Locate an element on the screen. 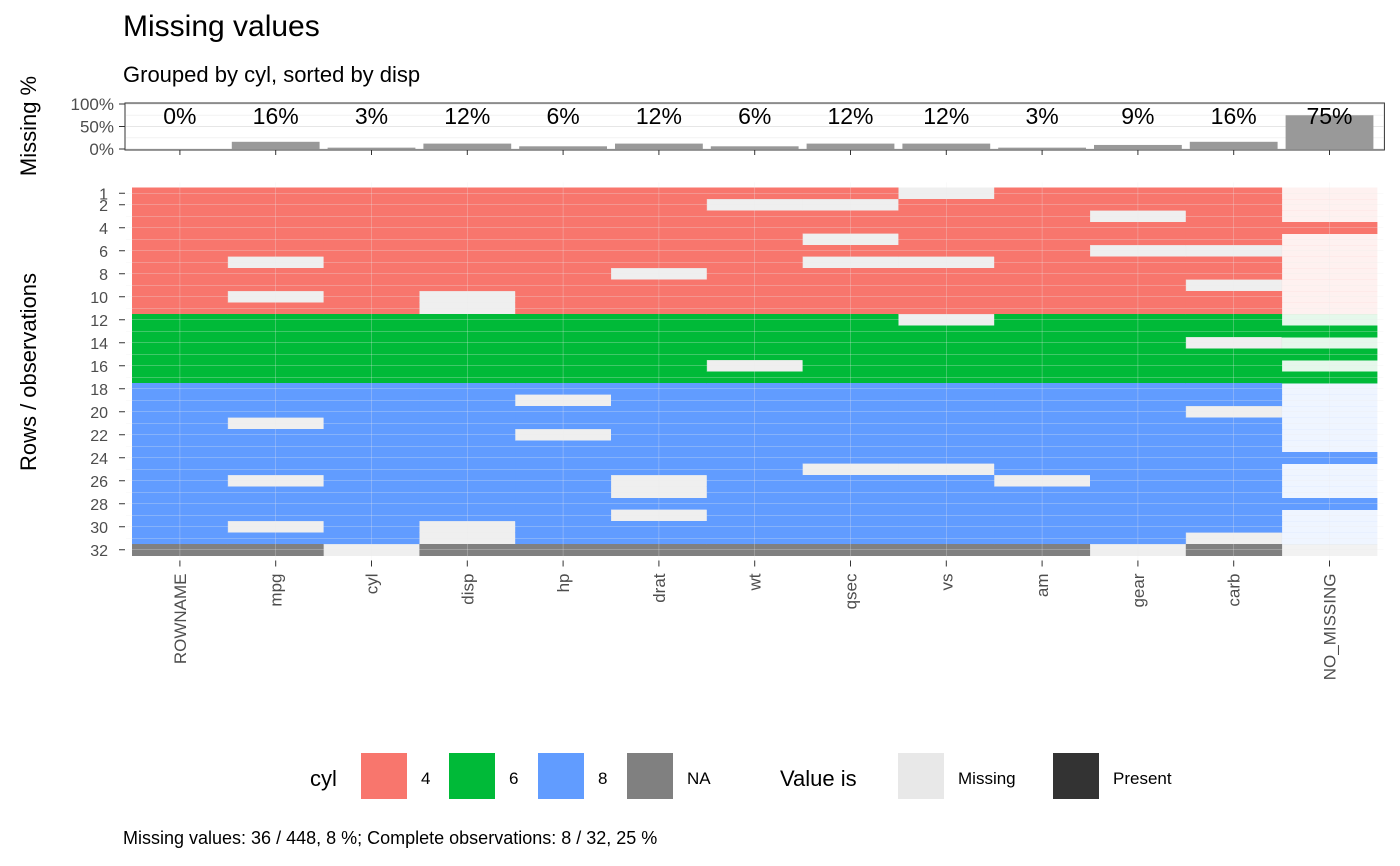 The width and height of the screenshot is (1400, 866). chart-subtitle: Grouped by cyl, sorted by disp is located at coordinates (272, 74).